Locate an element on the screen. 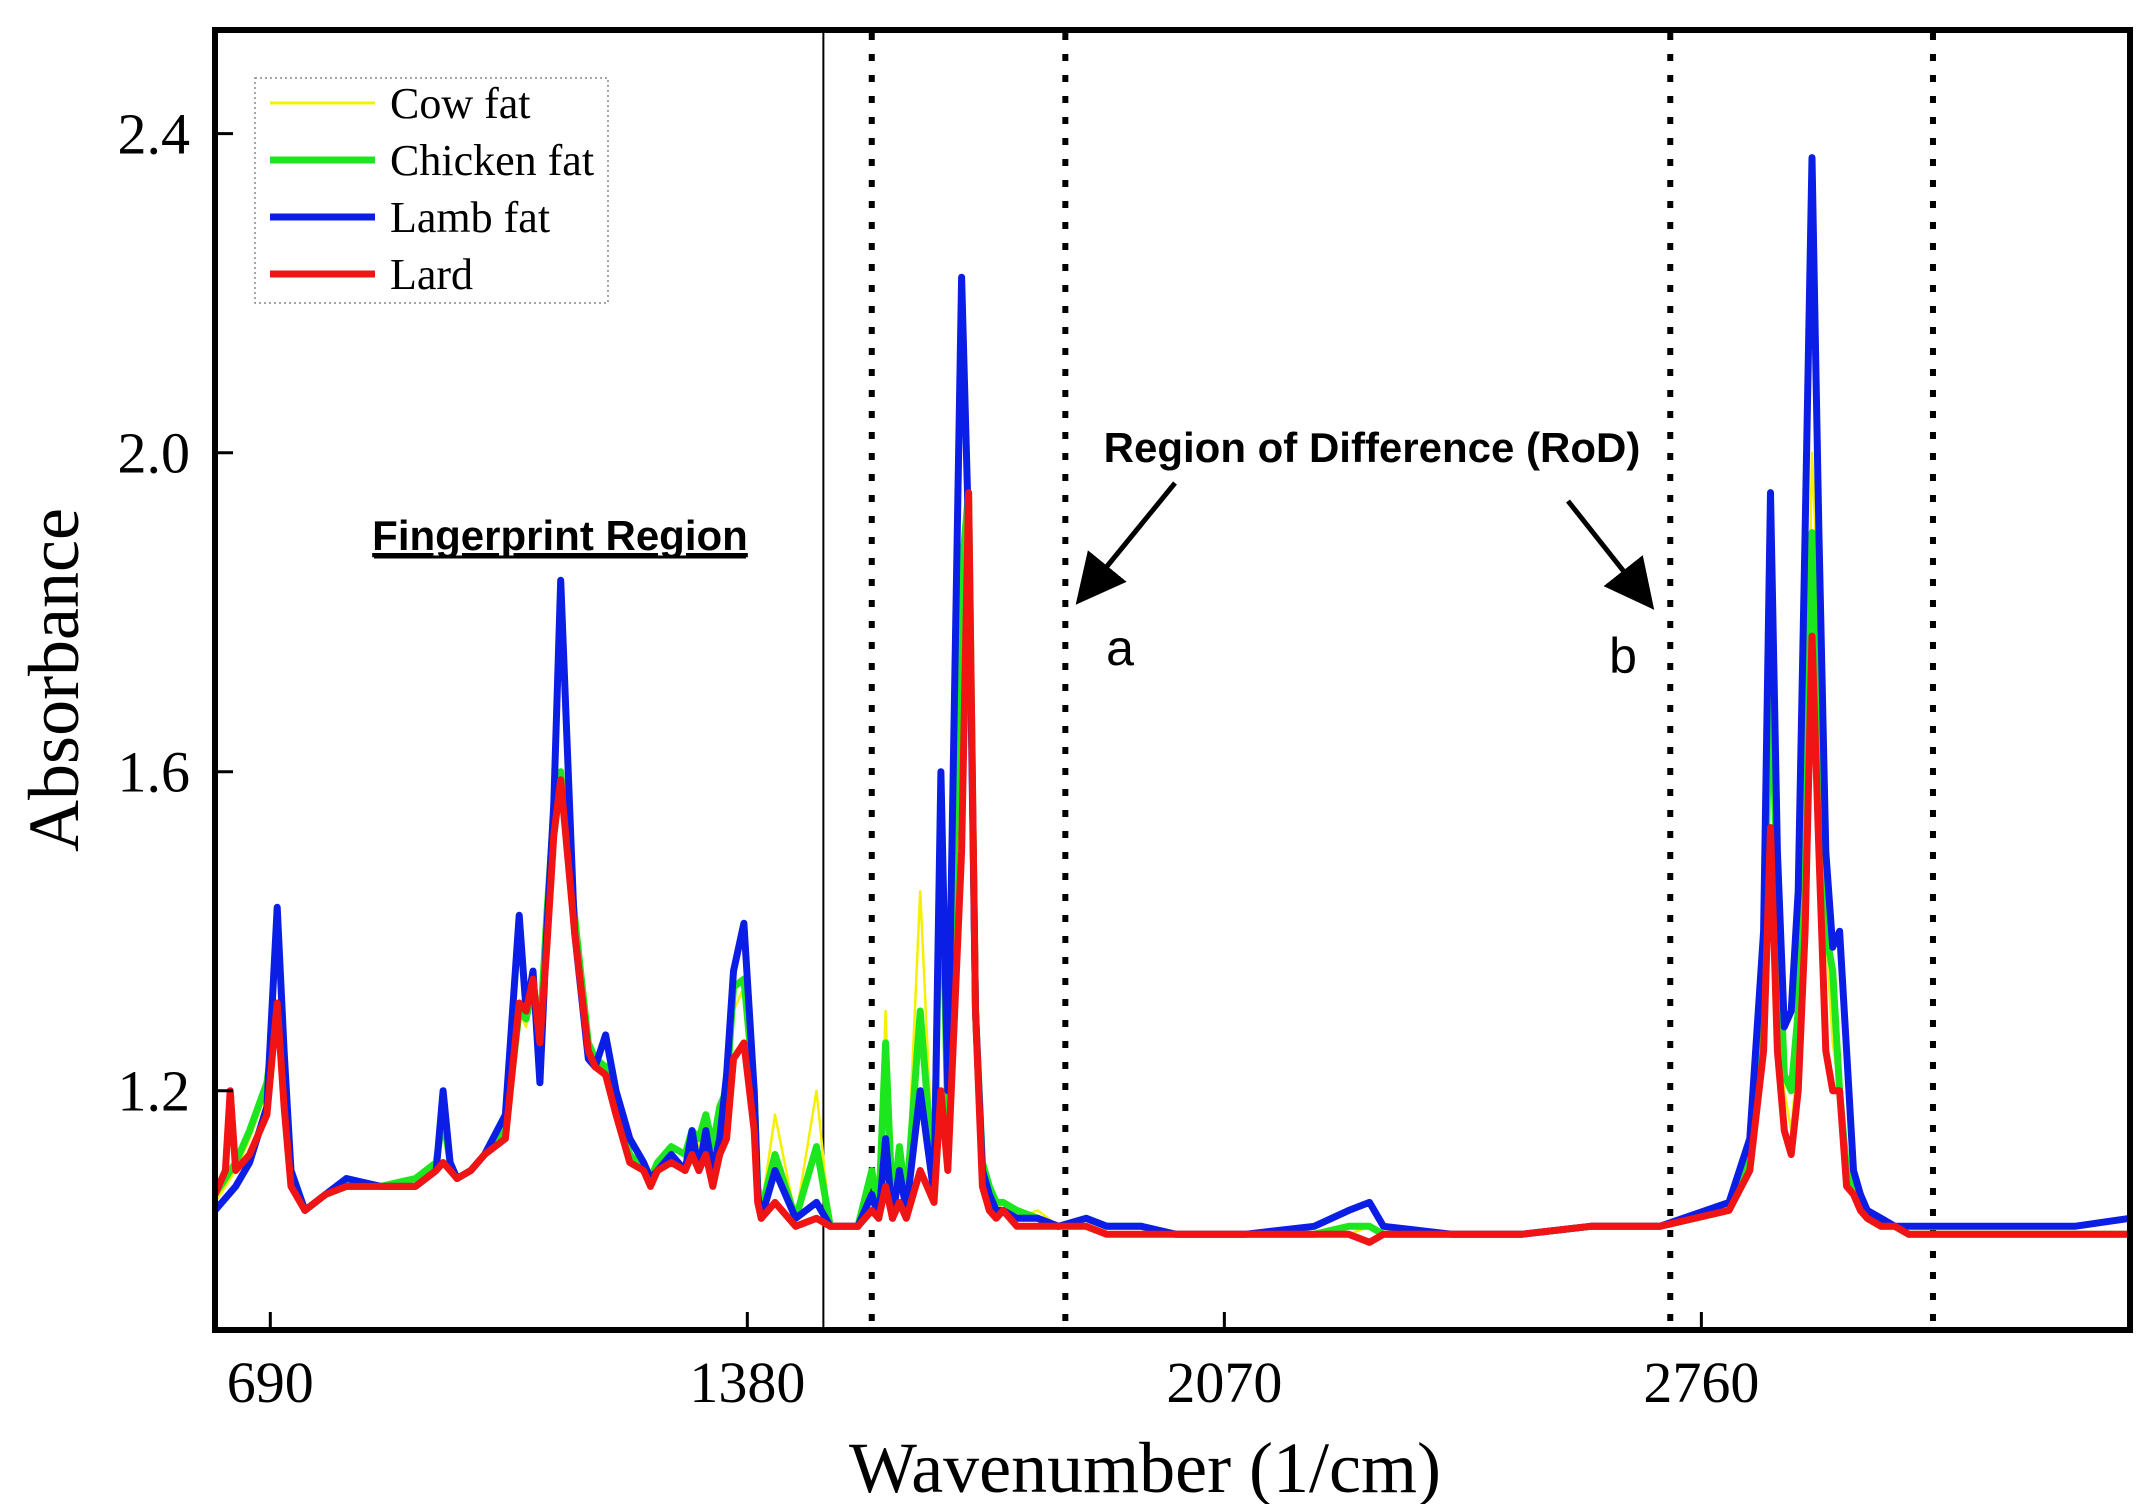 Image resolution: width=2152 pixels, height=1504 pixels. legend-label-cow-fat: Cow fat is located at coordinates (460, 103).